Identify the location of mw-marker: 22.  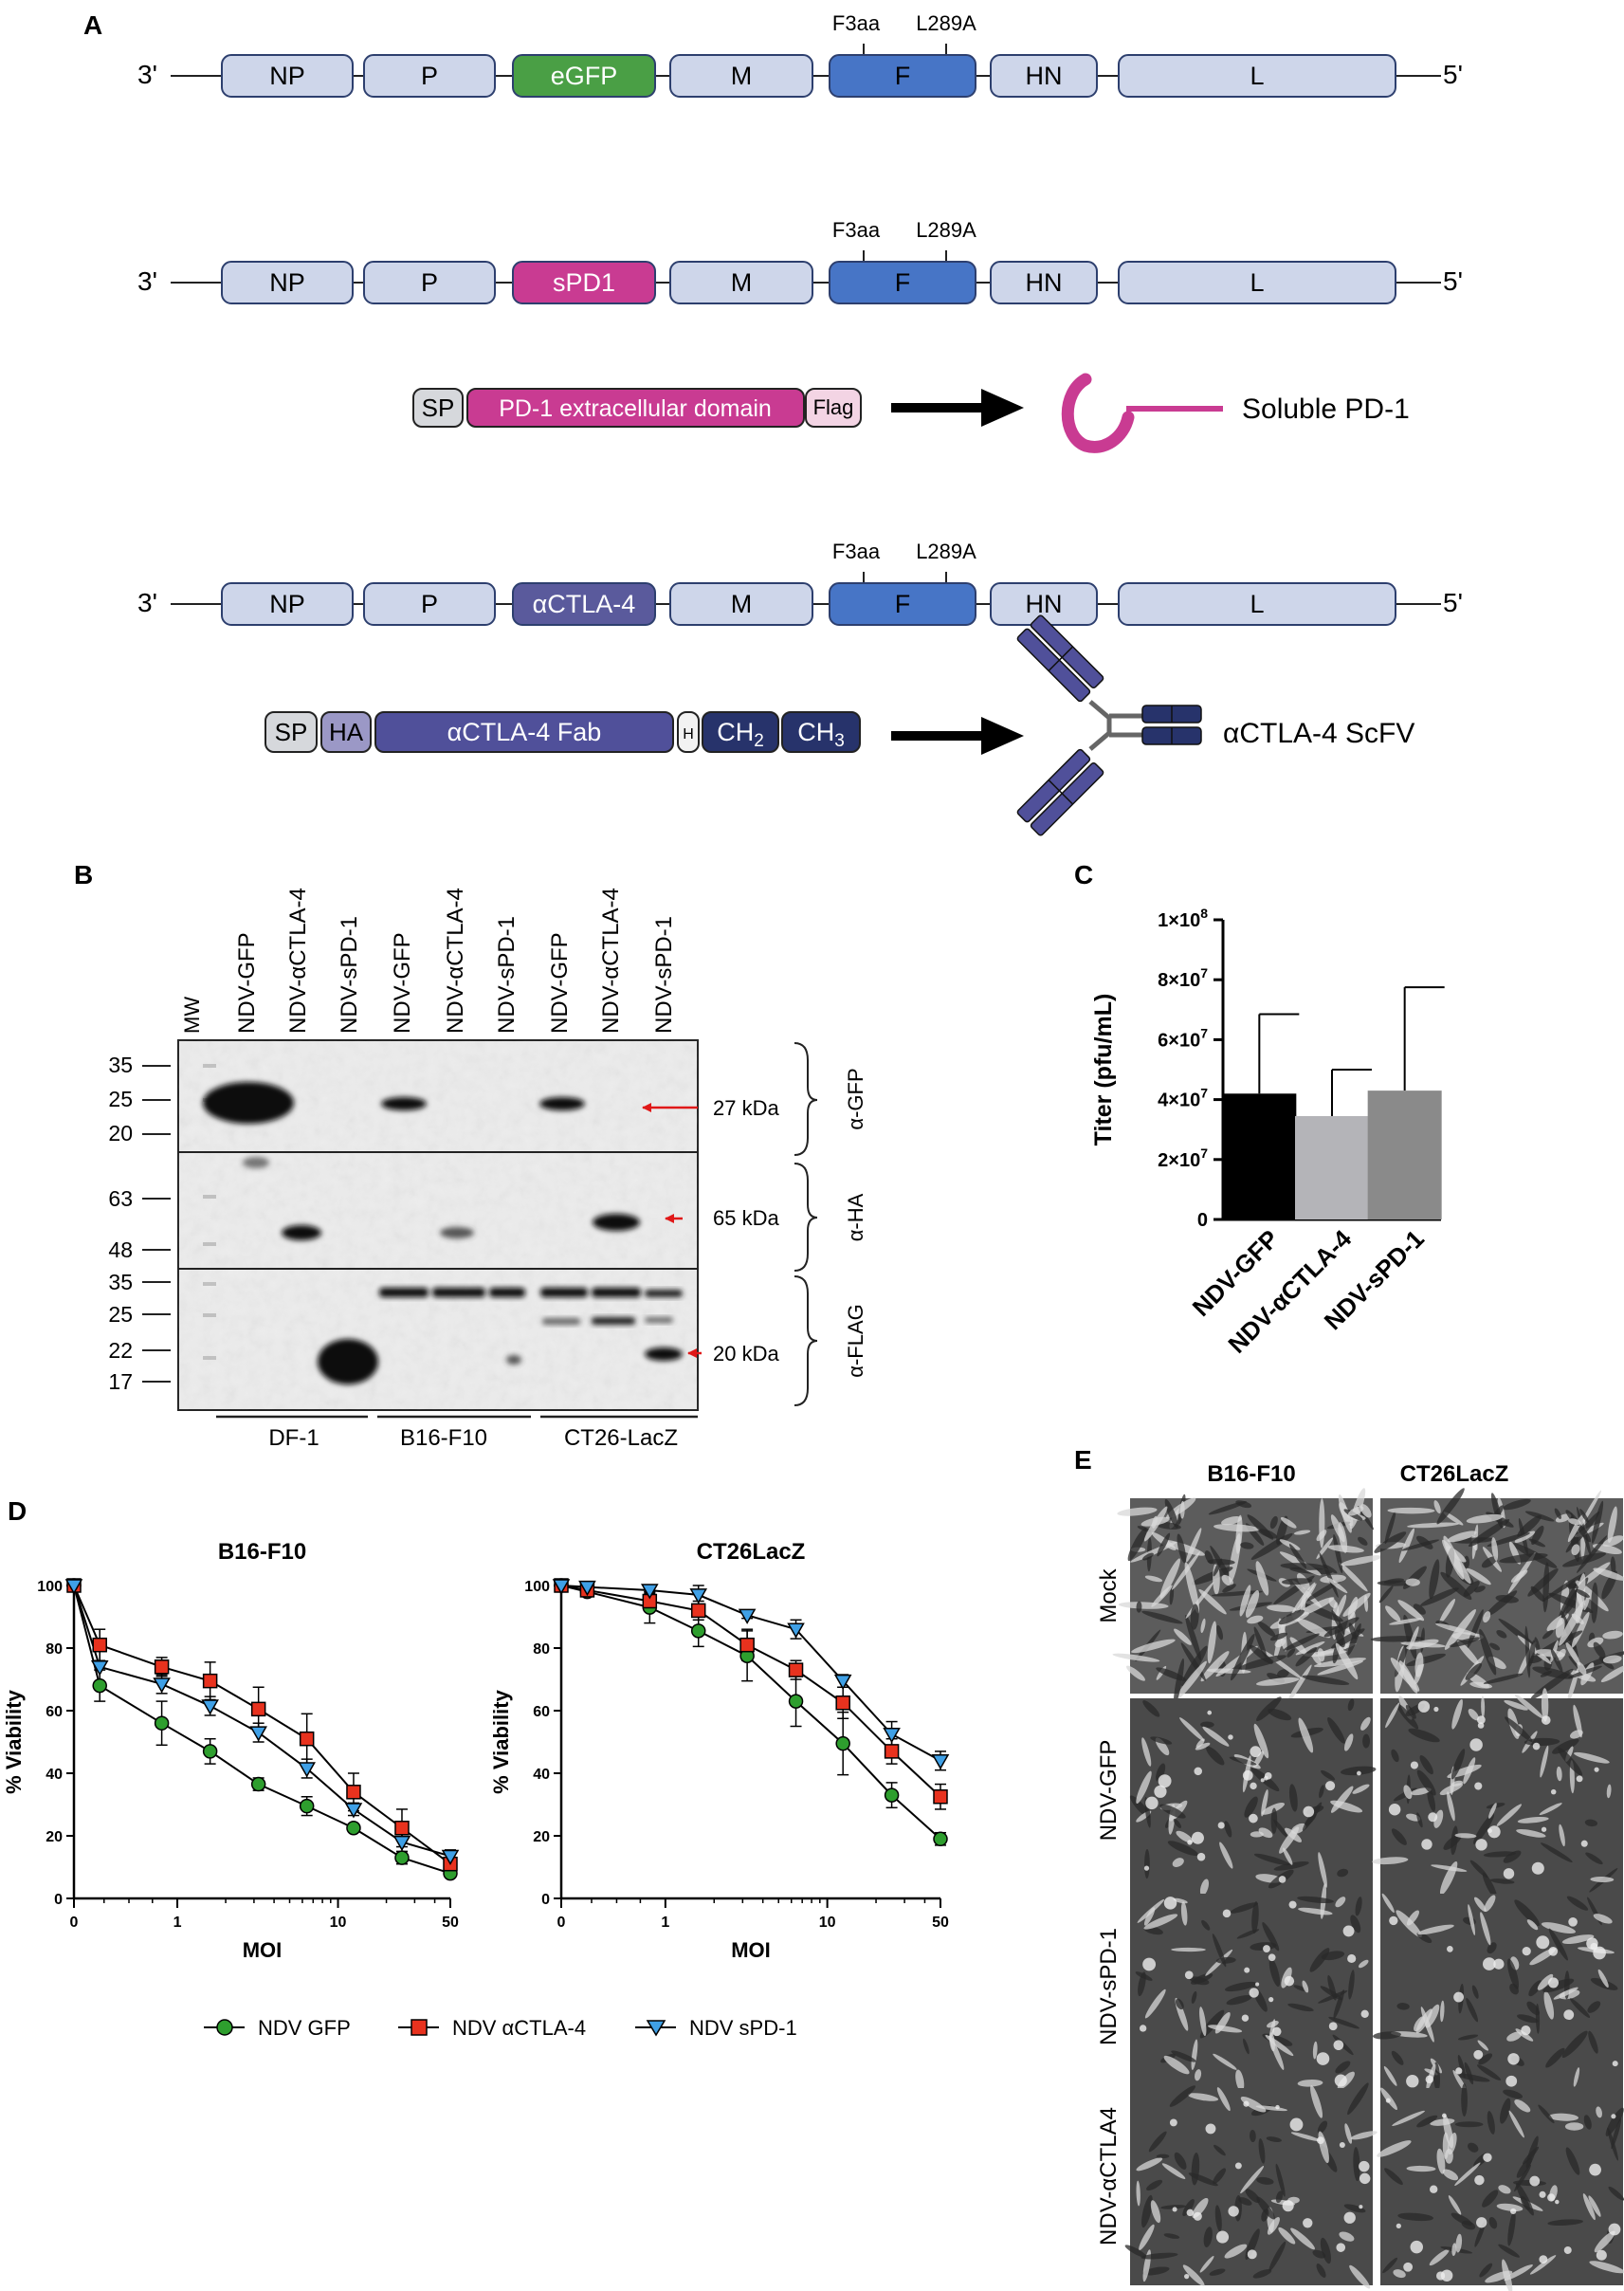
(120, 1350).